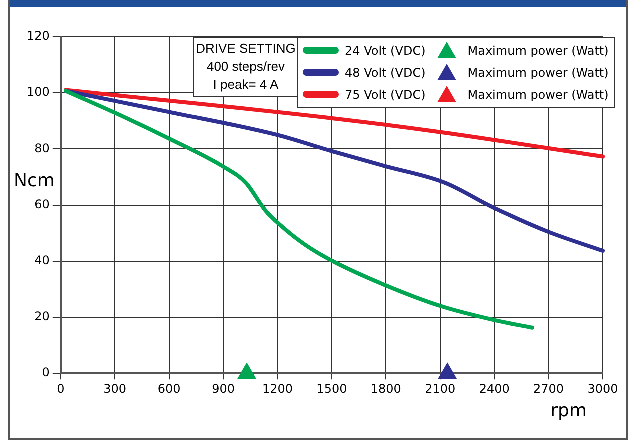  I want to click on y-tick-label: 40, so click(42, 261).